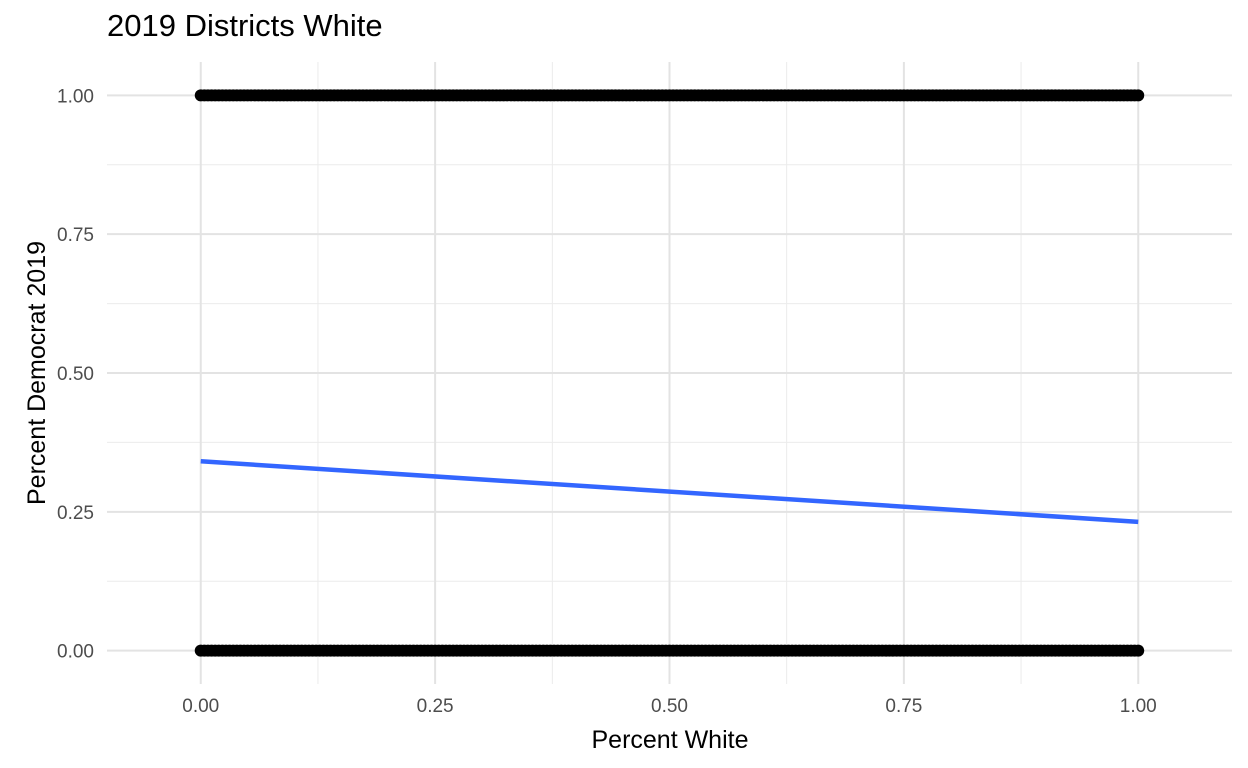  What do you see at coordinates (1138, 706) in the screenshot?
I see `x-tick-label: 1.00` at bounding box center [1138, 706].